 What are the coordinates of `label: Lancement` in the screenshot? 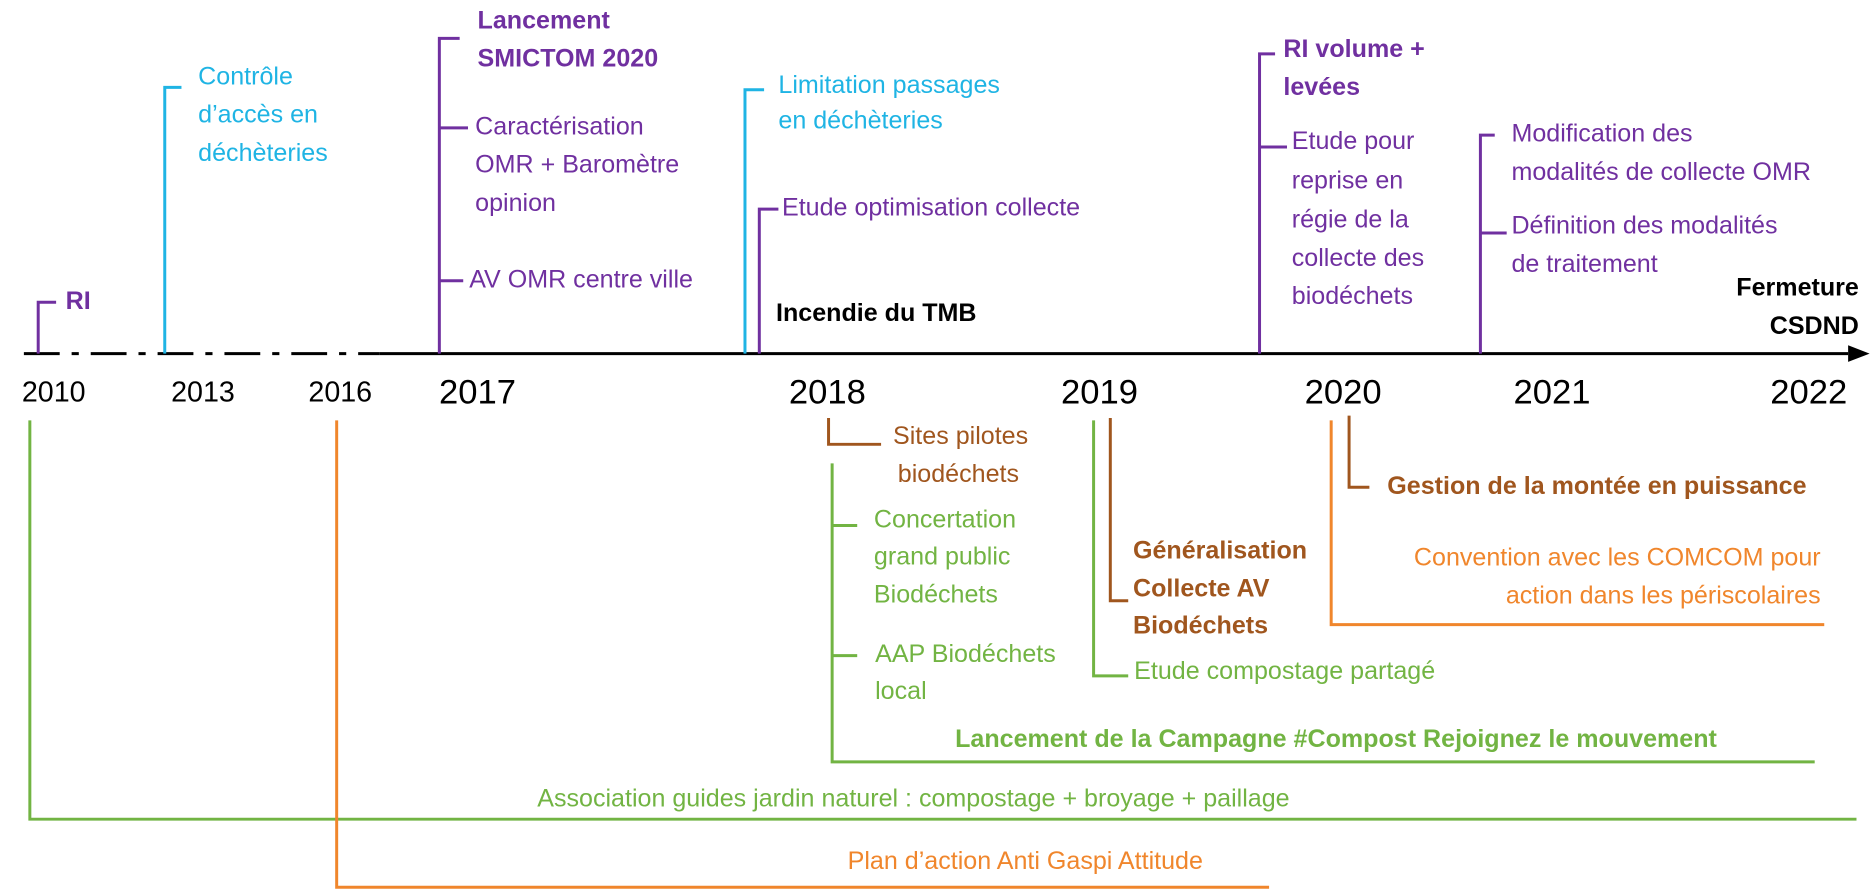 It's located at (544, 20).